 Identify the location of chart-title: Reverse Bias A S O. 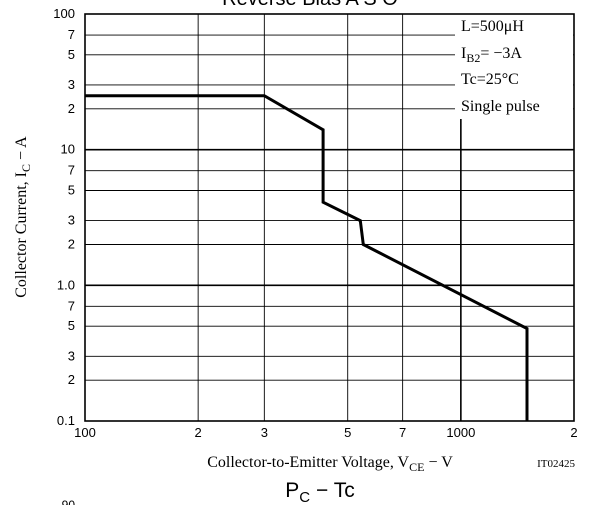
(310, 5).